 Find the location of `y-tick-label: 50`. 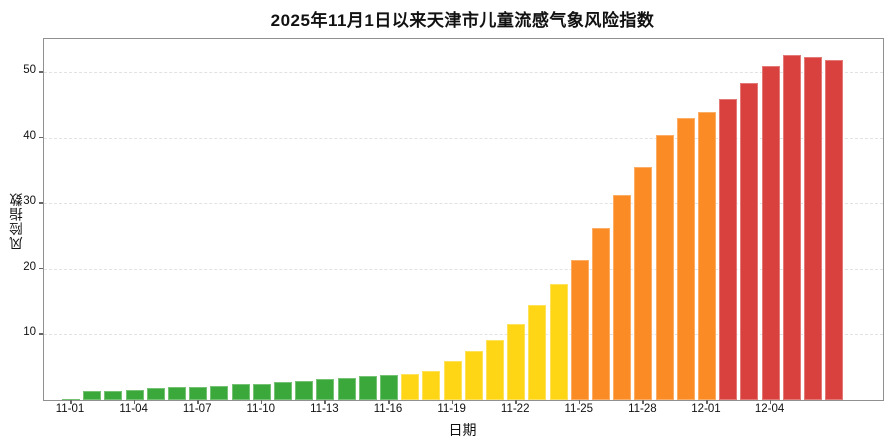

y-tick-label: 50 is located at coordinates (29, 70).